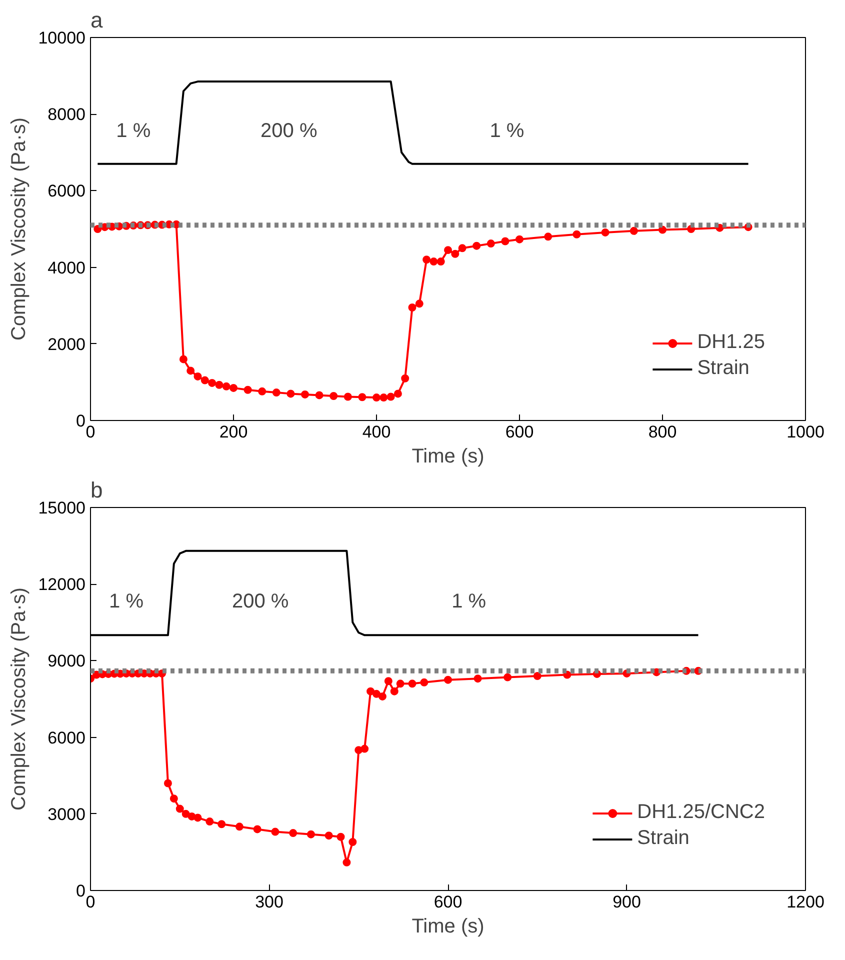 The image size is (845, 960). Describe the element at coordinates (97, 20) in the screenshot. I see `chart-title: a` at that location.